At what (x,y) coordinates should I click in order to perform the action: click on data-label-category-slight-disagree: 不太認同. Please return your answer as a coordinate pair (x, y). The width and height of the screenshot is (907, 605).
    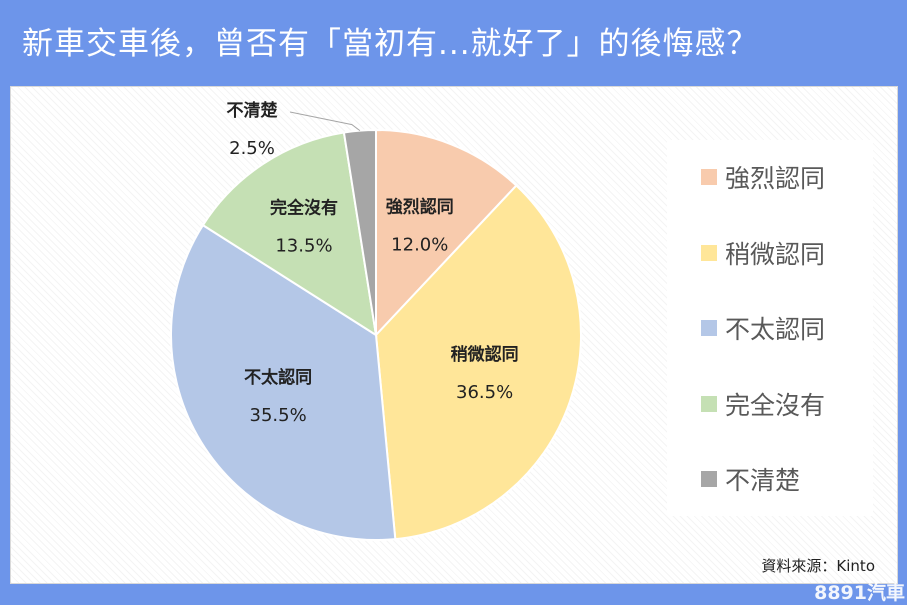
    Looking at the image, I should click on (278, 377).